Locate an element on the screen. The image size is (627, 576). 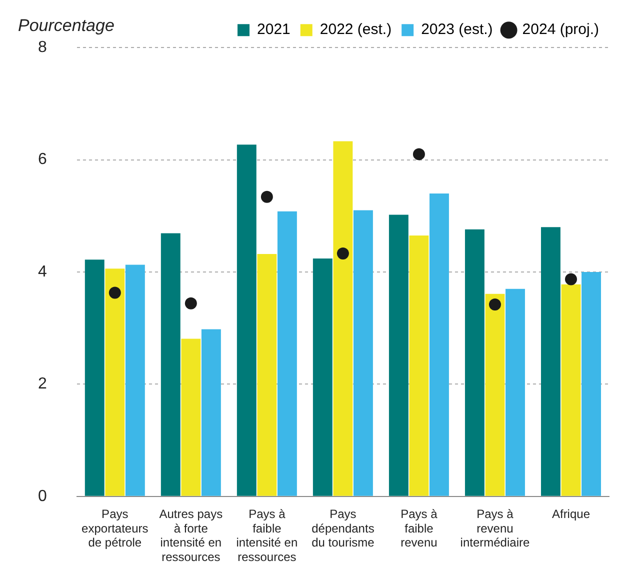
x-tick-label: Pays à faible revenu is located at coordinates (419, 528).